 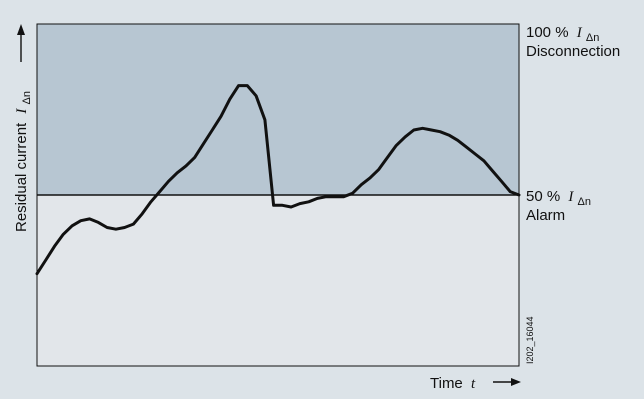 What do you see at coordinates (22, 111) in the screenshot?
I see `y-axis-symbol: I` at bounding box center [22, 111].